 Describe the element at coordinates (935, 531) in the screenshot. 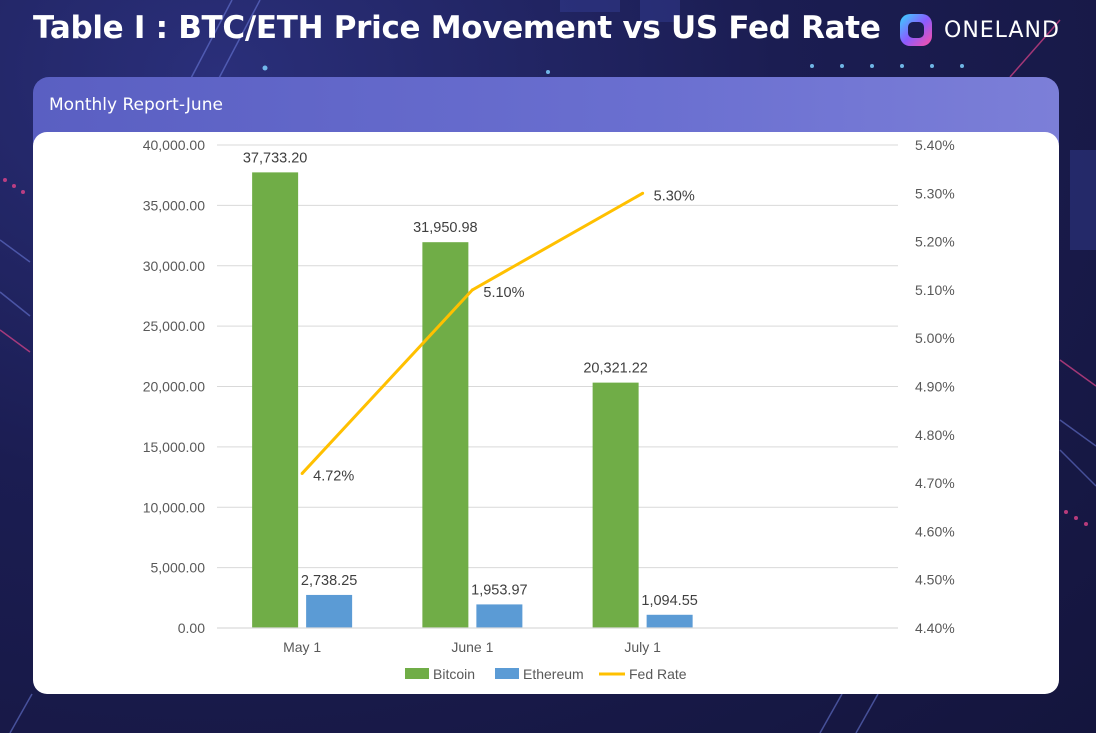

I see `y-right-tick-label: 4.60%` at that location.